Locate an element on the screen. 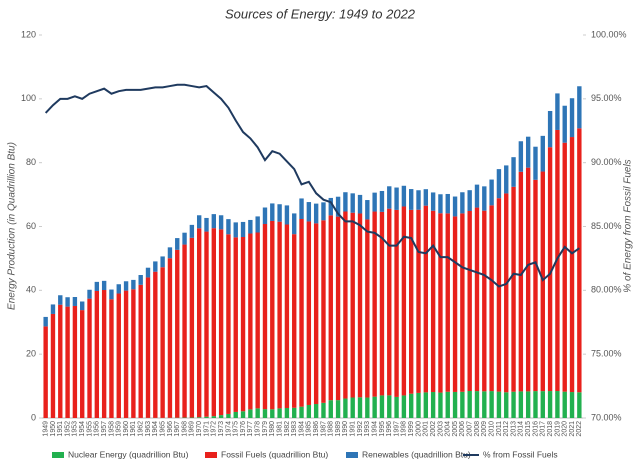 The image size is (640, 468). x-tick-label: 2013 is located at coordinates (513, 429).